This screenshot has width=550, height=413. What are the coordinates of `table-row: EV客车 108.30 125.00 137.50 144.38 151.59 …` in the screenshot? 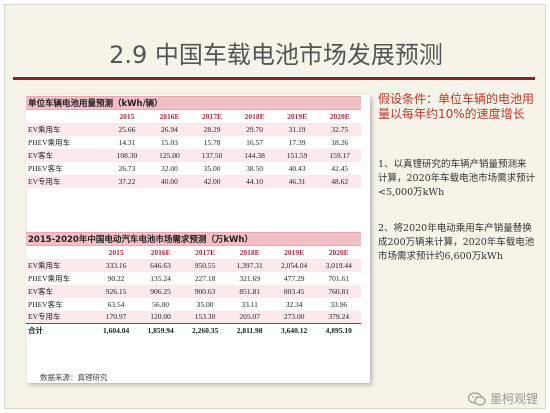 It's located at (193, 155).